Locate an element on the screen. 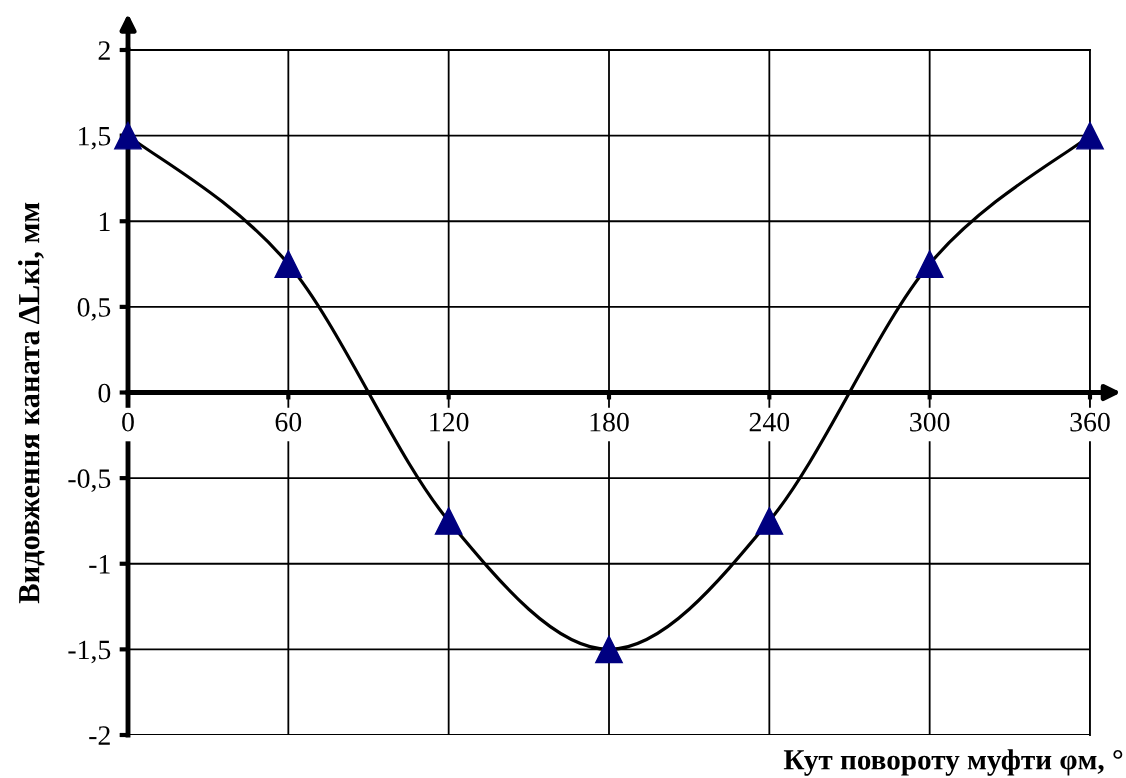 Image resolution: width=1126 pixels, height=778 pixels. x-tick-label: 60 is located at coordinates (288, 422).